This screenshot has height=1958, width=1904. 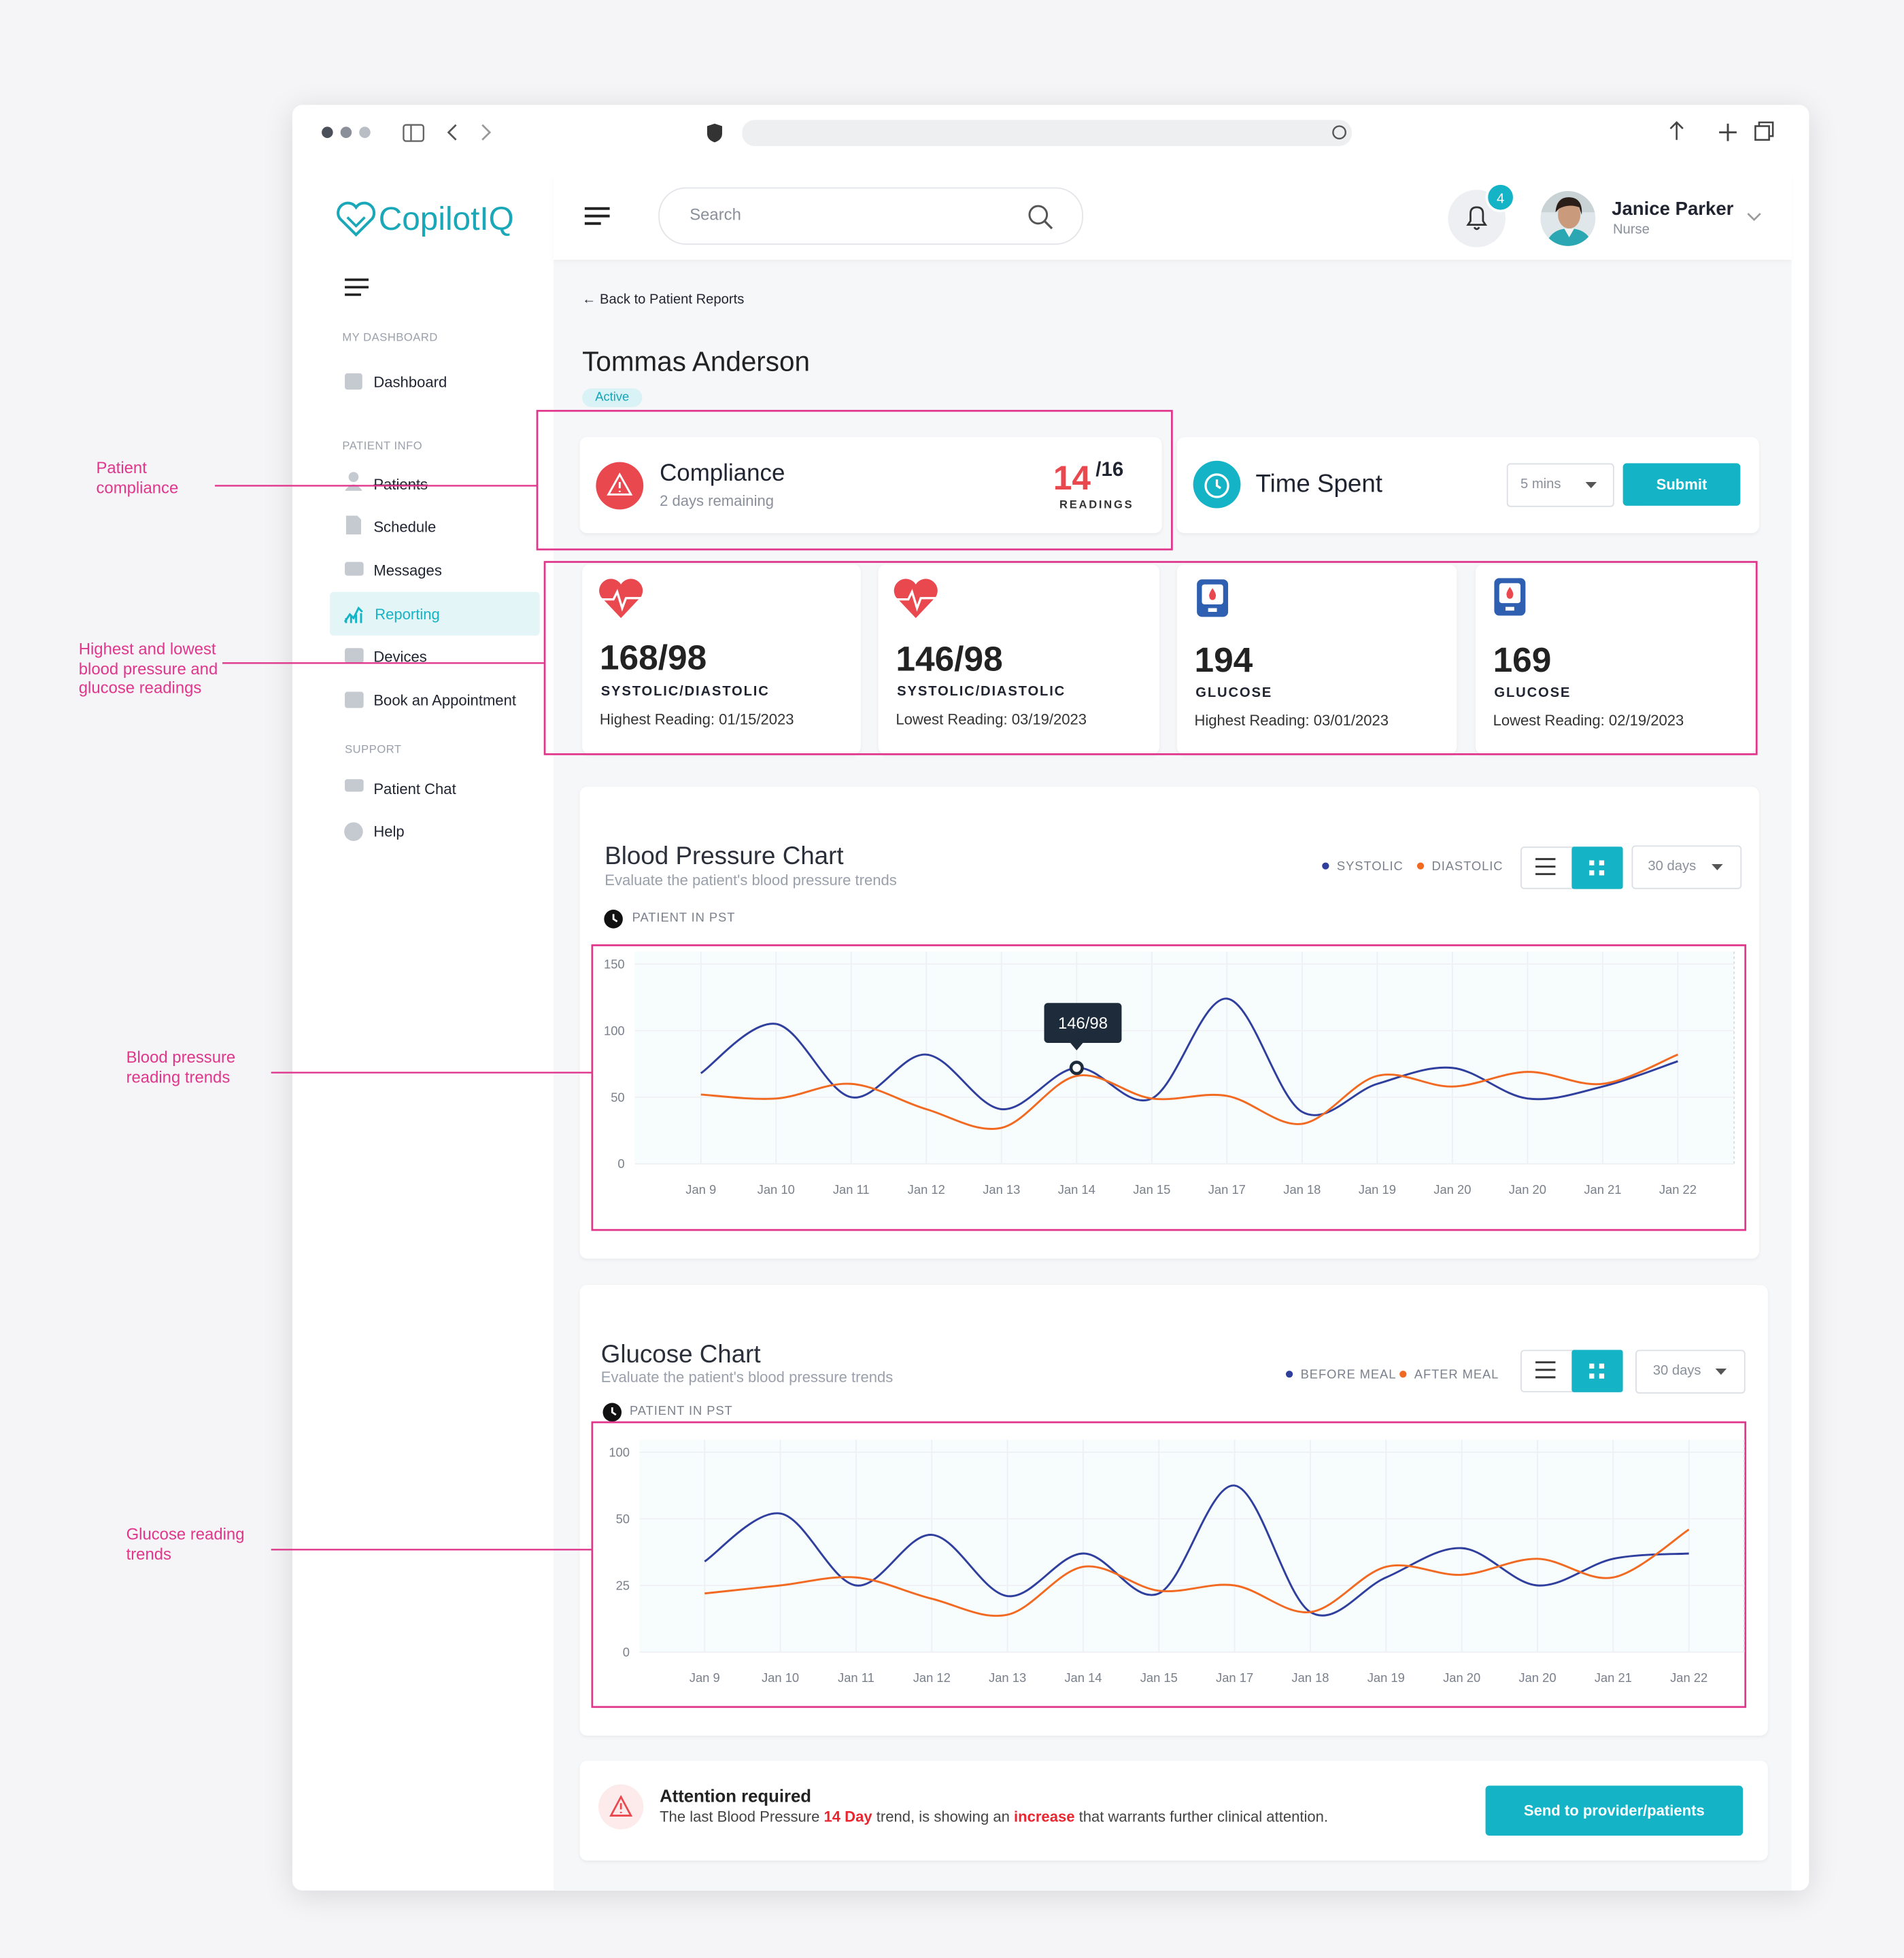 I want to click on chart-title: Blood Pressure Chart, so click(x=725, y=856).